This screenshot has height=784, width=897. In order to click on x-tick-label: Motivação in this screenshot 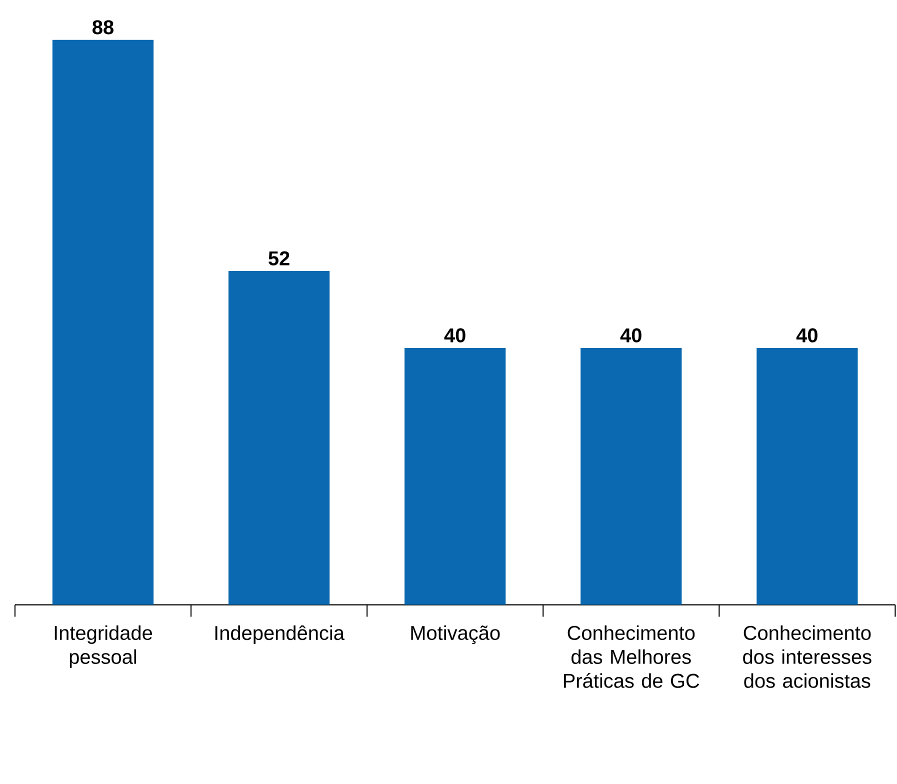, I will do `click(455, 634)`.